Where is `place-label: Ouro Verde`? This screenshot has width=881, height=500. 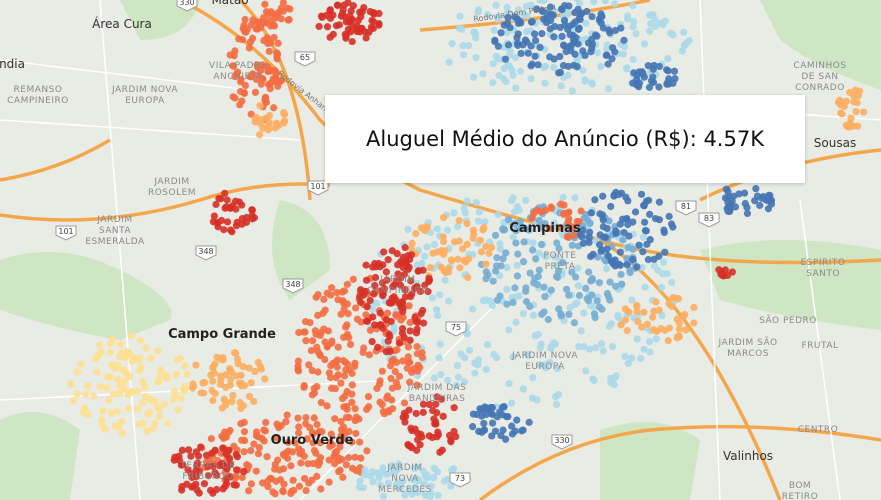
place-label: Ouro Verde is located at coordinates (312, 440).